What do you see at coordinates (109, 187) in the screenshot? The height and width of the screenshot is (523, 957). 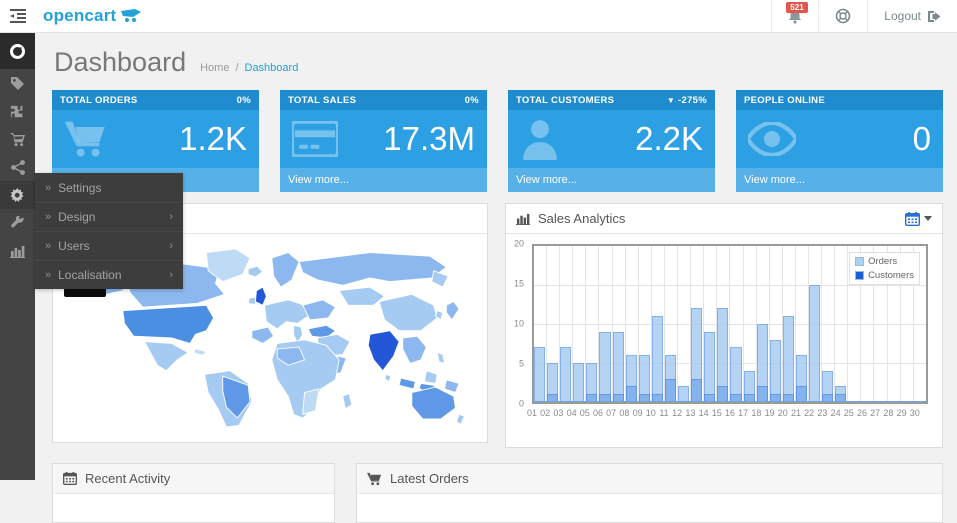 I see `submenu-item-settings: » Settings` at bounding box center [109, 187].